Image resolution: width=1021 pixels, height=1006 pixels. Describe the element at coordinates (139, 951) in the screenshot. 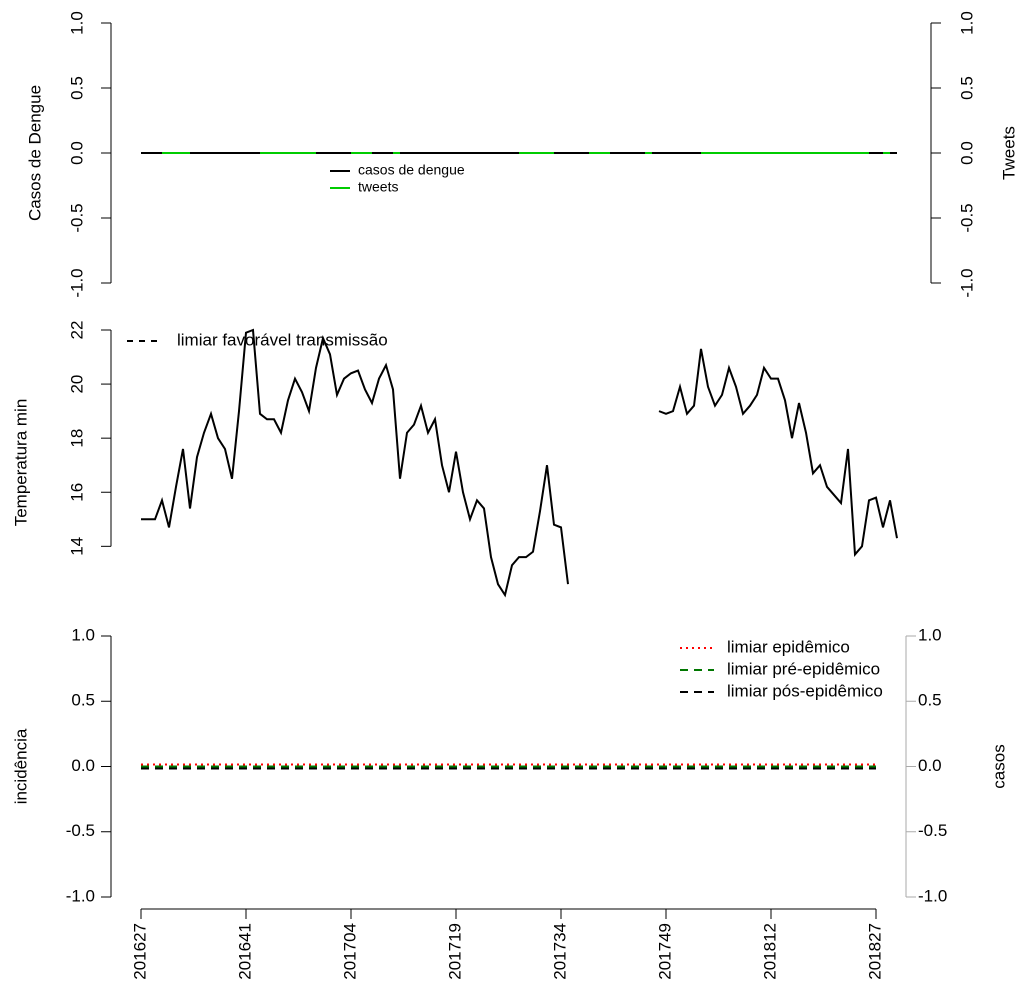

I see `x-tick-label: 201627` at that location.